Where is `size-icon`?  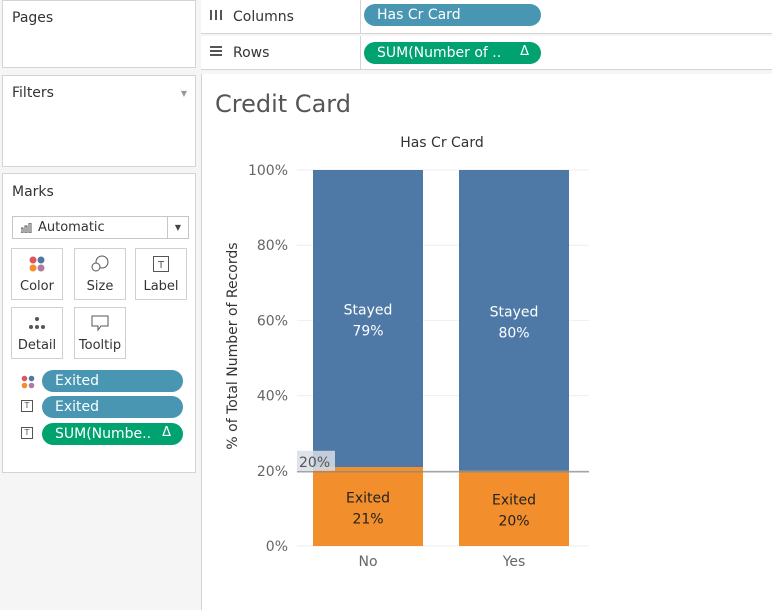
size-icon is located at coordinates (100, 264).